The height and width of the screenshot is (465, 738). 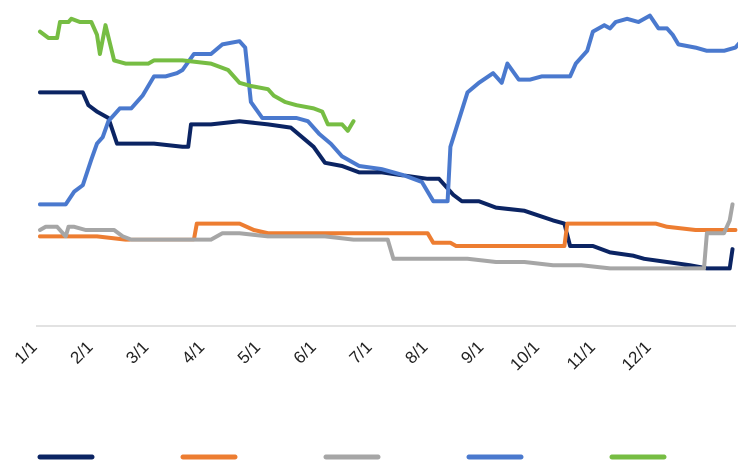 What do you see at coordinates (581, 355) in the screenshot?
I see `x-tick-label: 11/1` at bounding box center [581, 355].